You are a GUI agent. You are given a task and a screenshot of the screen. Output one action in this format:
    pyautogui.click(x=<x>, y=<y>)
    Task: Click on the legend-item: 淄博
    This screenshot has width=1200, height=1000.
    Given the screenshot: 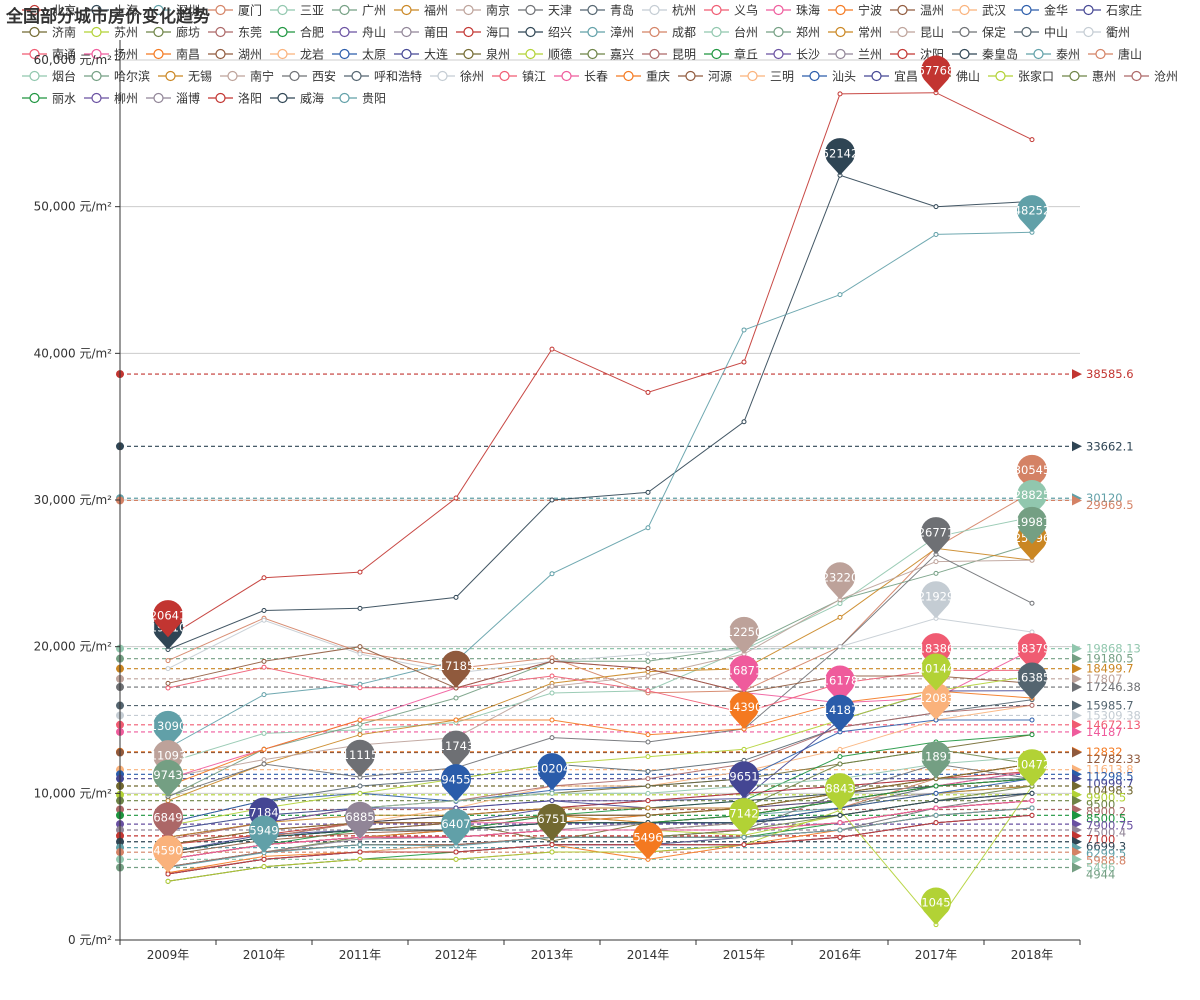 What is the action you would take?
    pyautogui.click(x=173, y=98)
    